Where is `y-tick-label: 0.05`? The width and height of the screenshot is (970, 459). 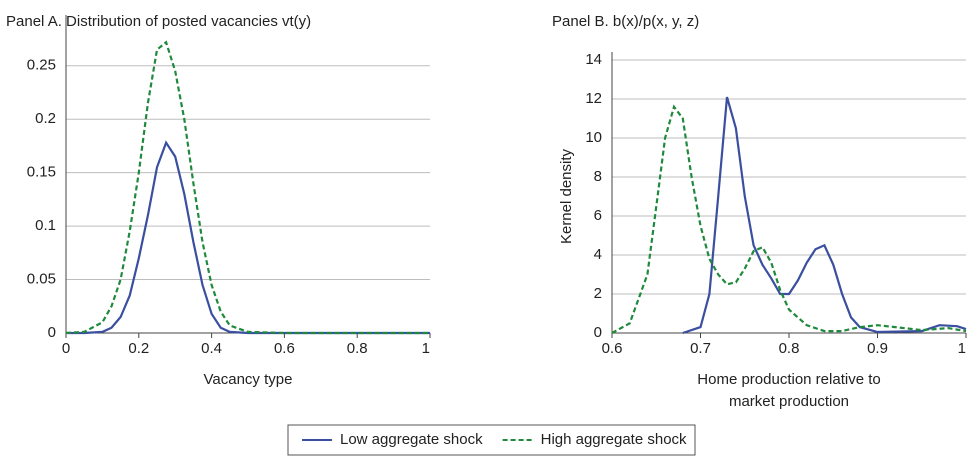
y-tick-label: 0.05 is located at coordinates (41, 279).